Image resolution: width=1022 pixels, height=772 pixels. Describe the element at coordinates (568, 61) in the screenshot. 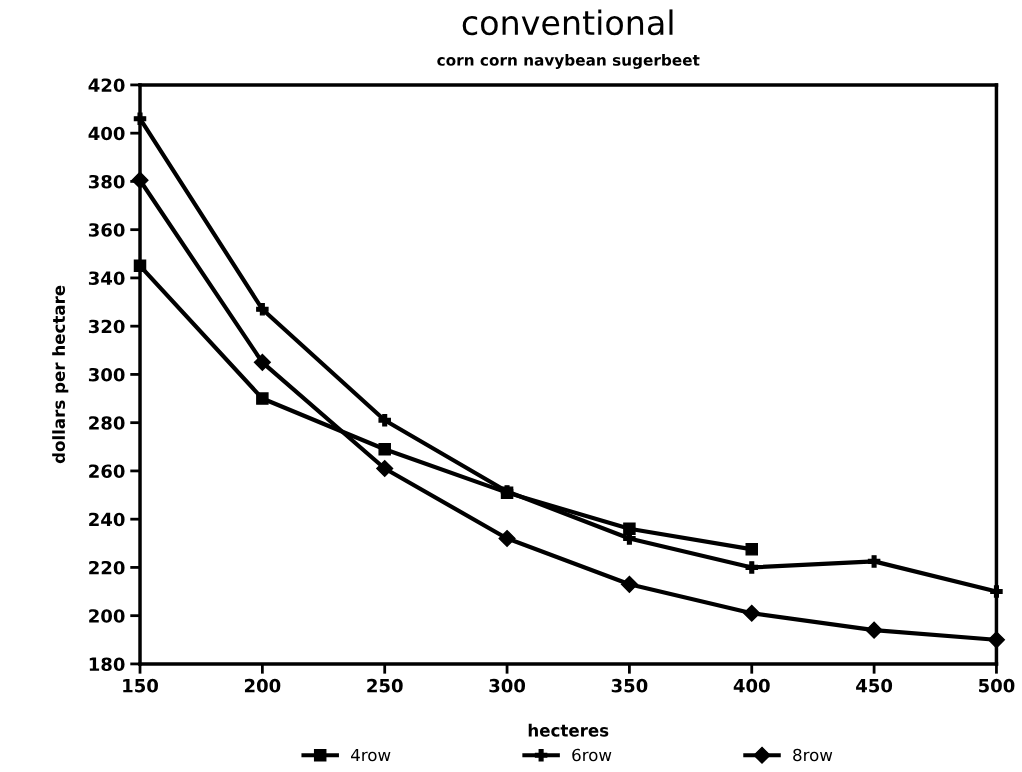

I see `chart-subtitle: corn corn navybean sugerbeet` at that location.